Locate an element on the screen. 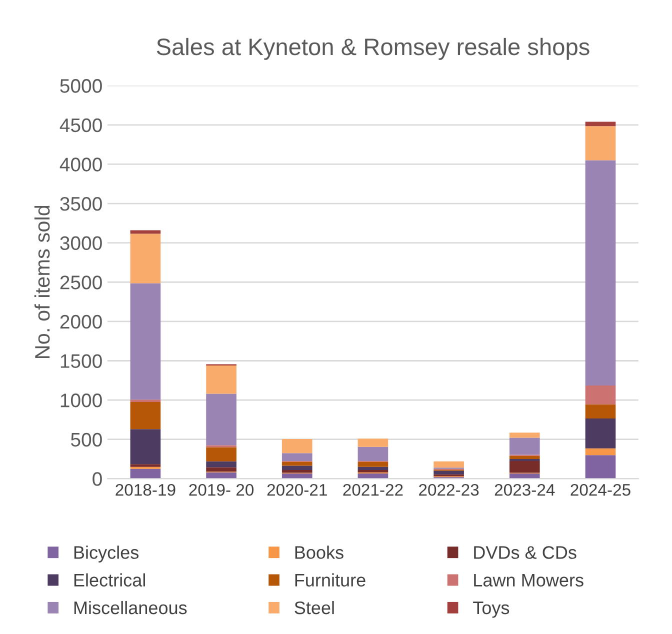  y-tick-label: 5000 is located at coordinates (81, 86).